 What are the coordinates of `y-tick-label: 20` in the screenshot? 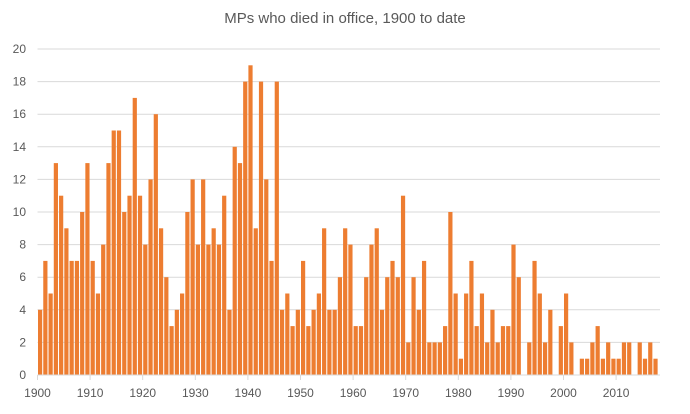 It's located at (20, 49).